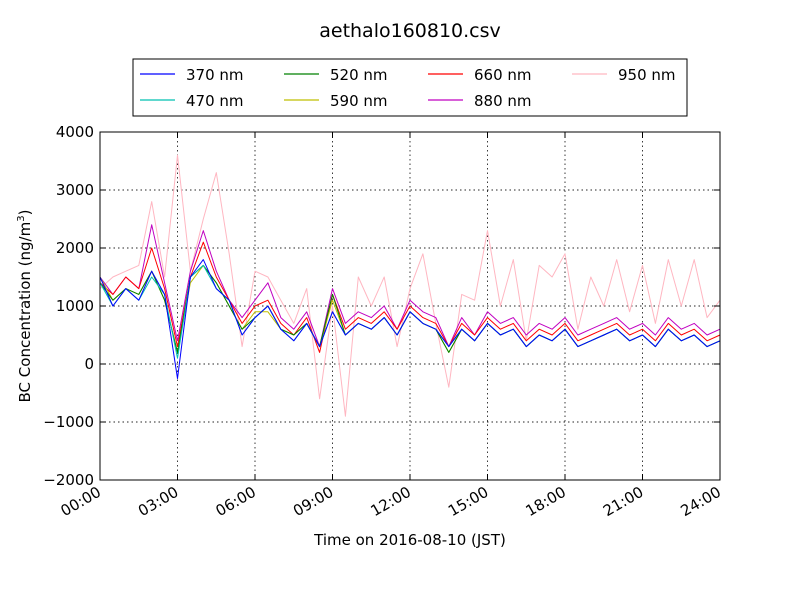 The image size is (800, 600). I want to click on y-tick-label: 0, so click(89, 364).